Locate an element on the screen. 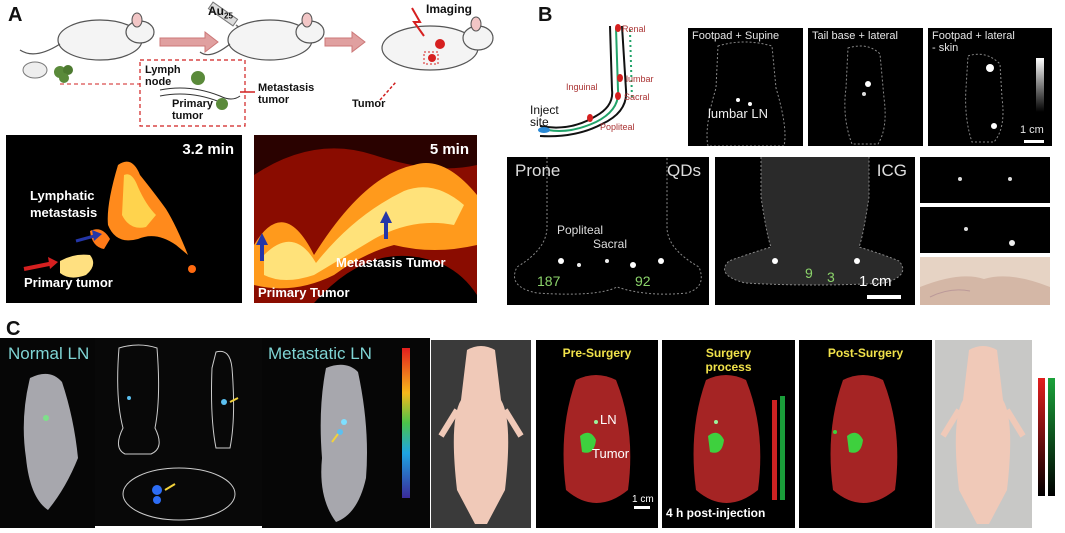 The height and width of the screenshot is (533, 1065). metastasis-tumor-label: Metastasis tumor is located at coordinates (286, 94).